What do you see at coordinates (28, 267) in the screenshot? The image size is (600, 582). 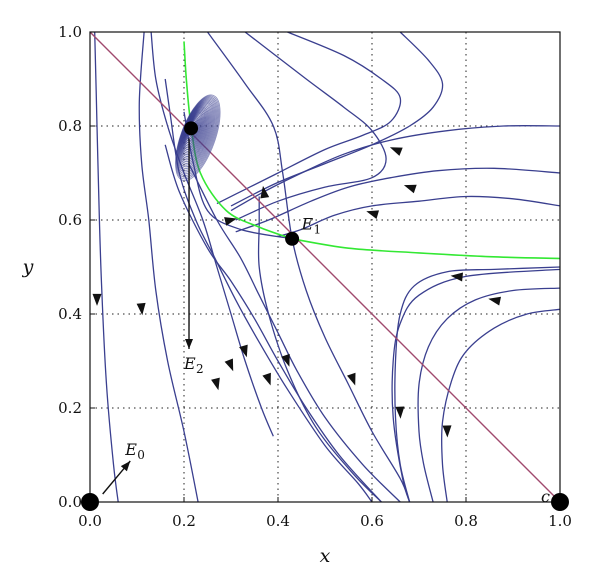 I see `y-axis-label: y` at bounding box center [28, 267].